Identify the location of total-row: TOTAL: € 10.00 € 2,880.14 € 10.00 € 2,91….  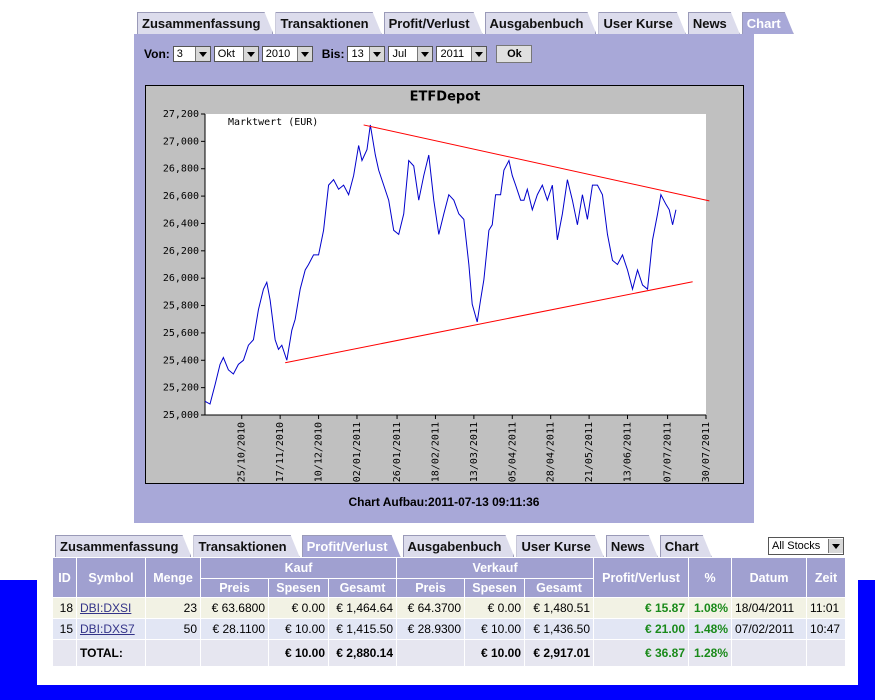
(449, 653).